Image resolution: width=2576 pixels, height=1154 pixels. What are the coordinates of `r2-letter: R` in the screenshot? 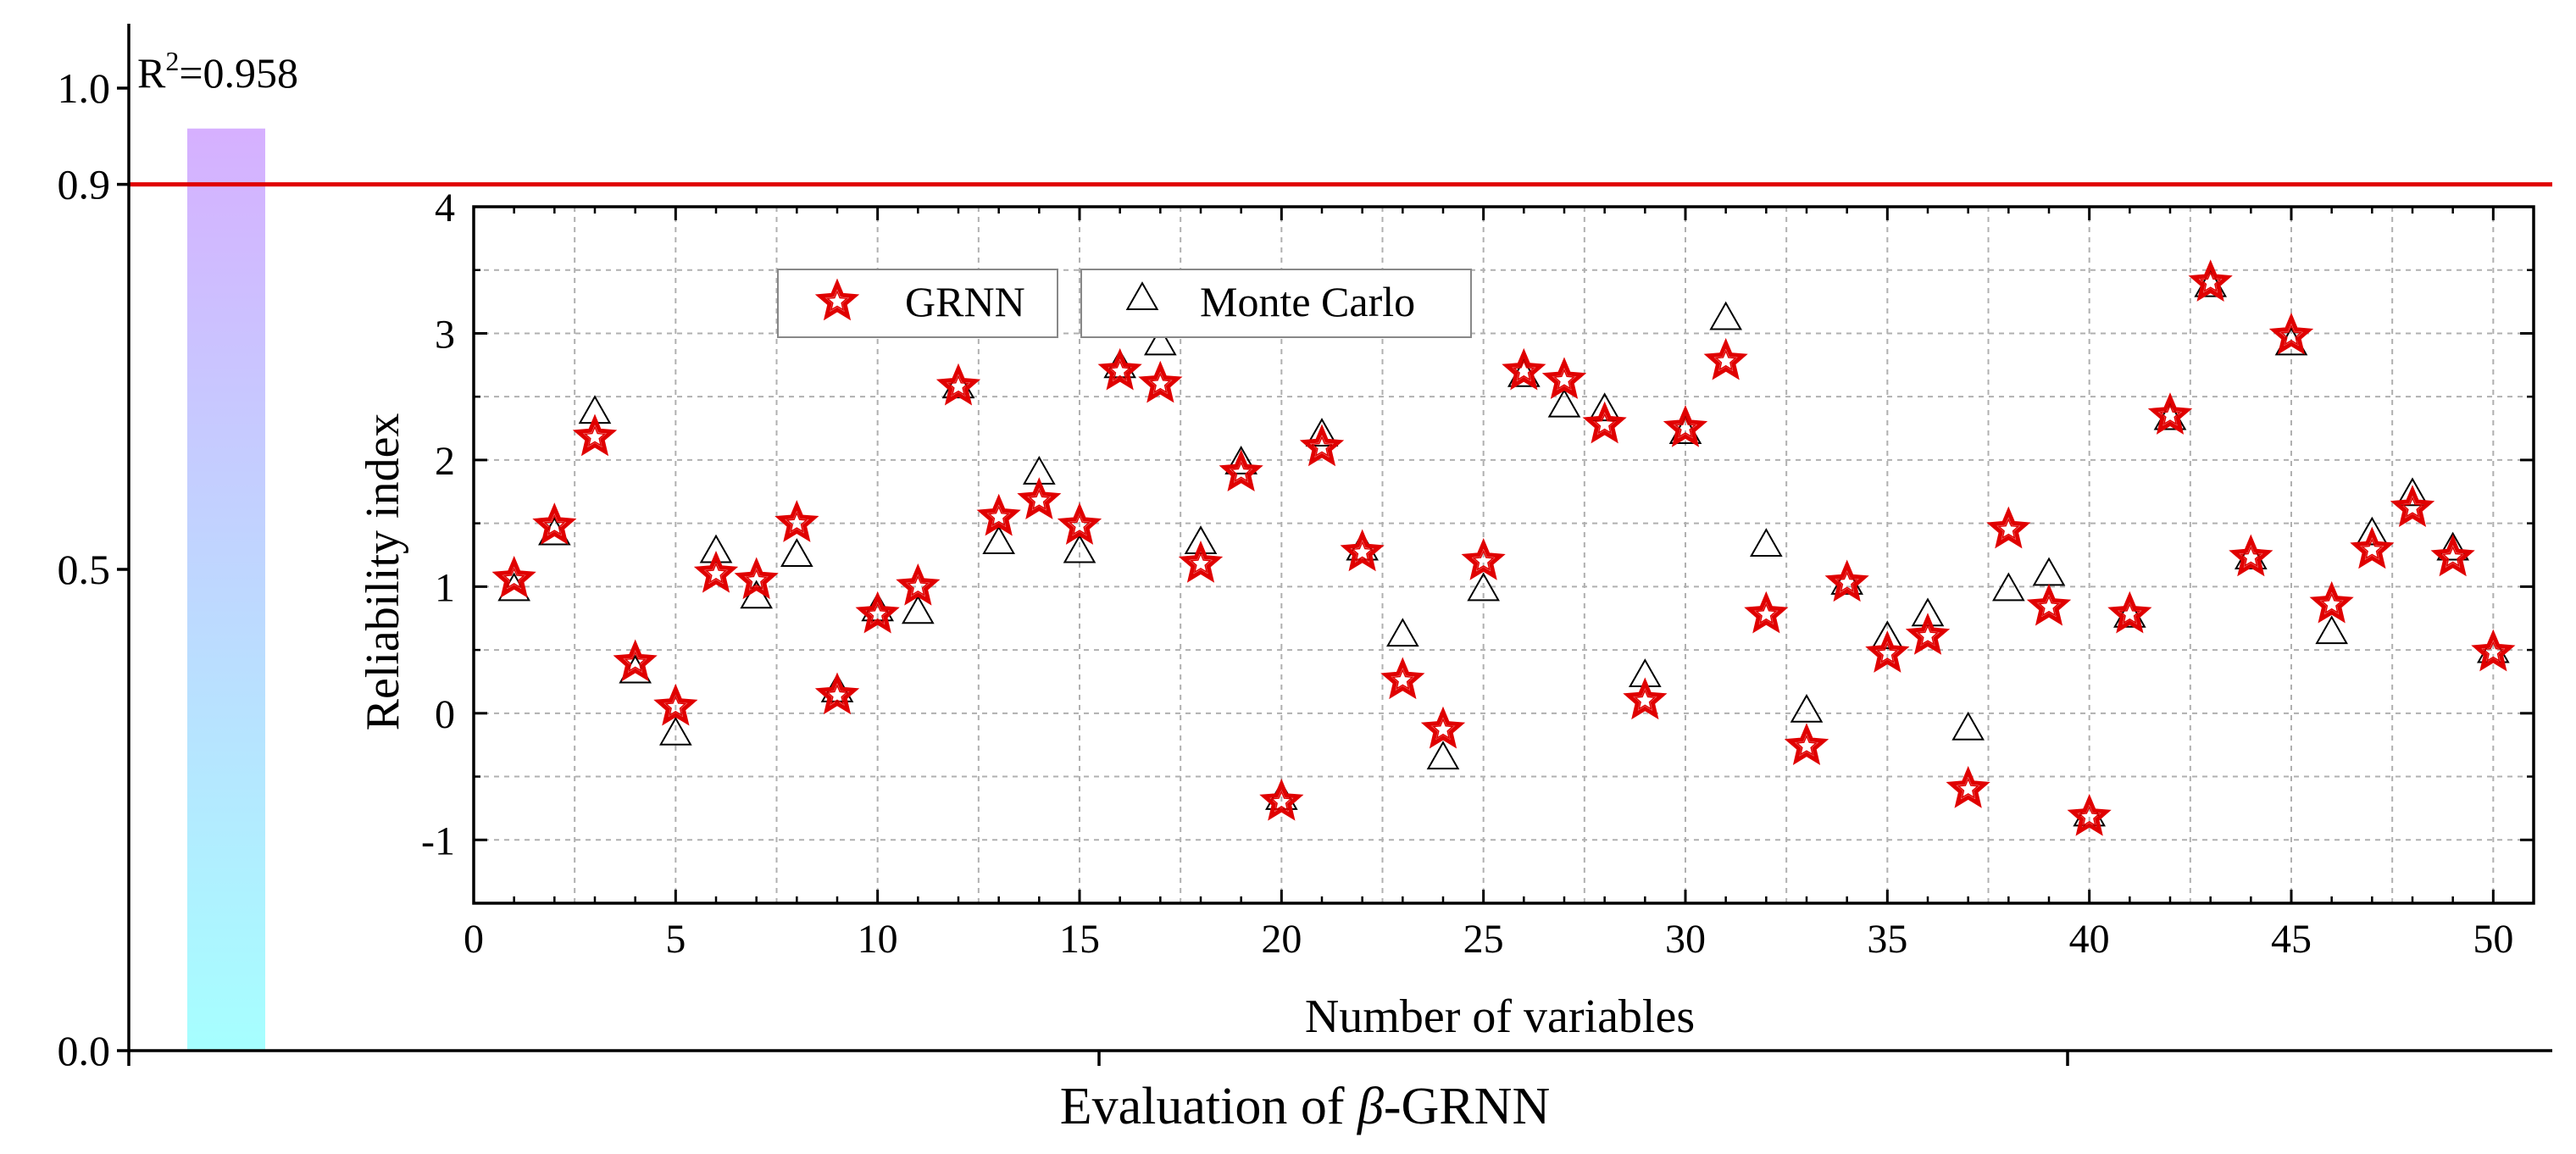 It's located at (151, 73).